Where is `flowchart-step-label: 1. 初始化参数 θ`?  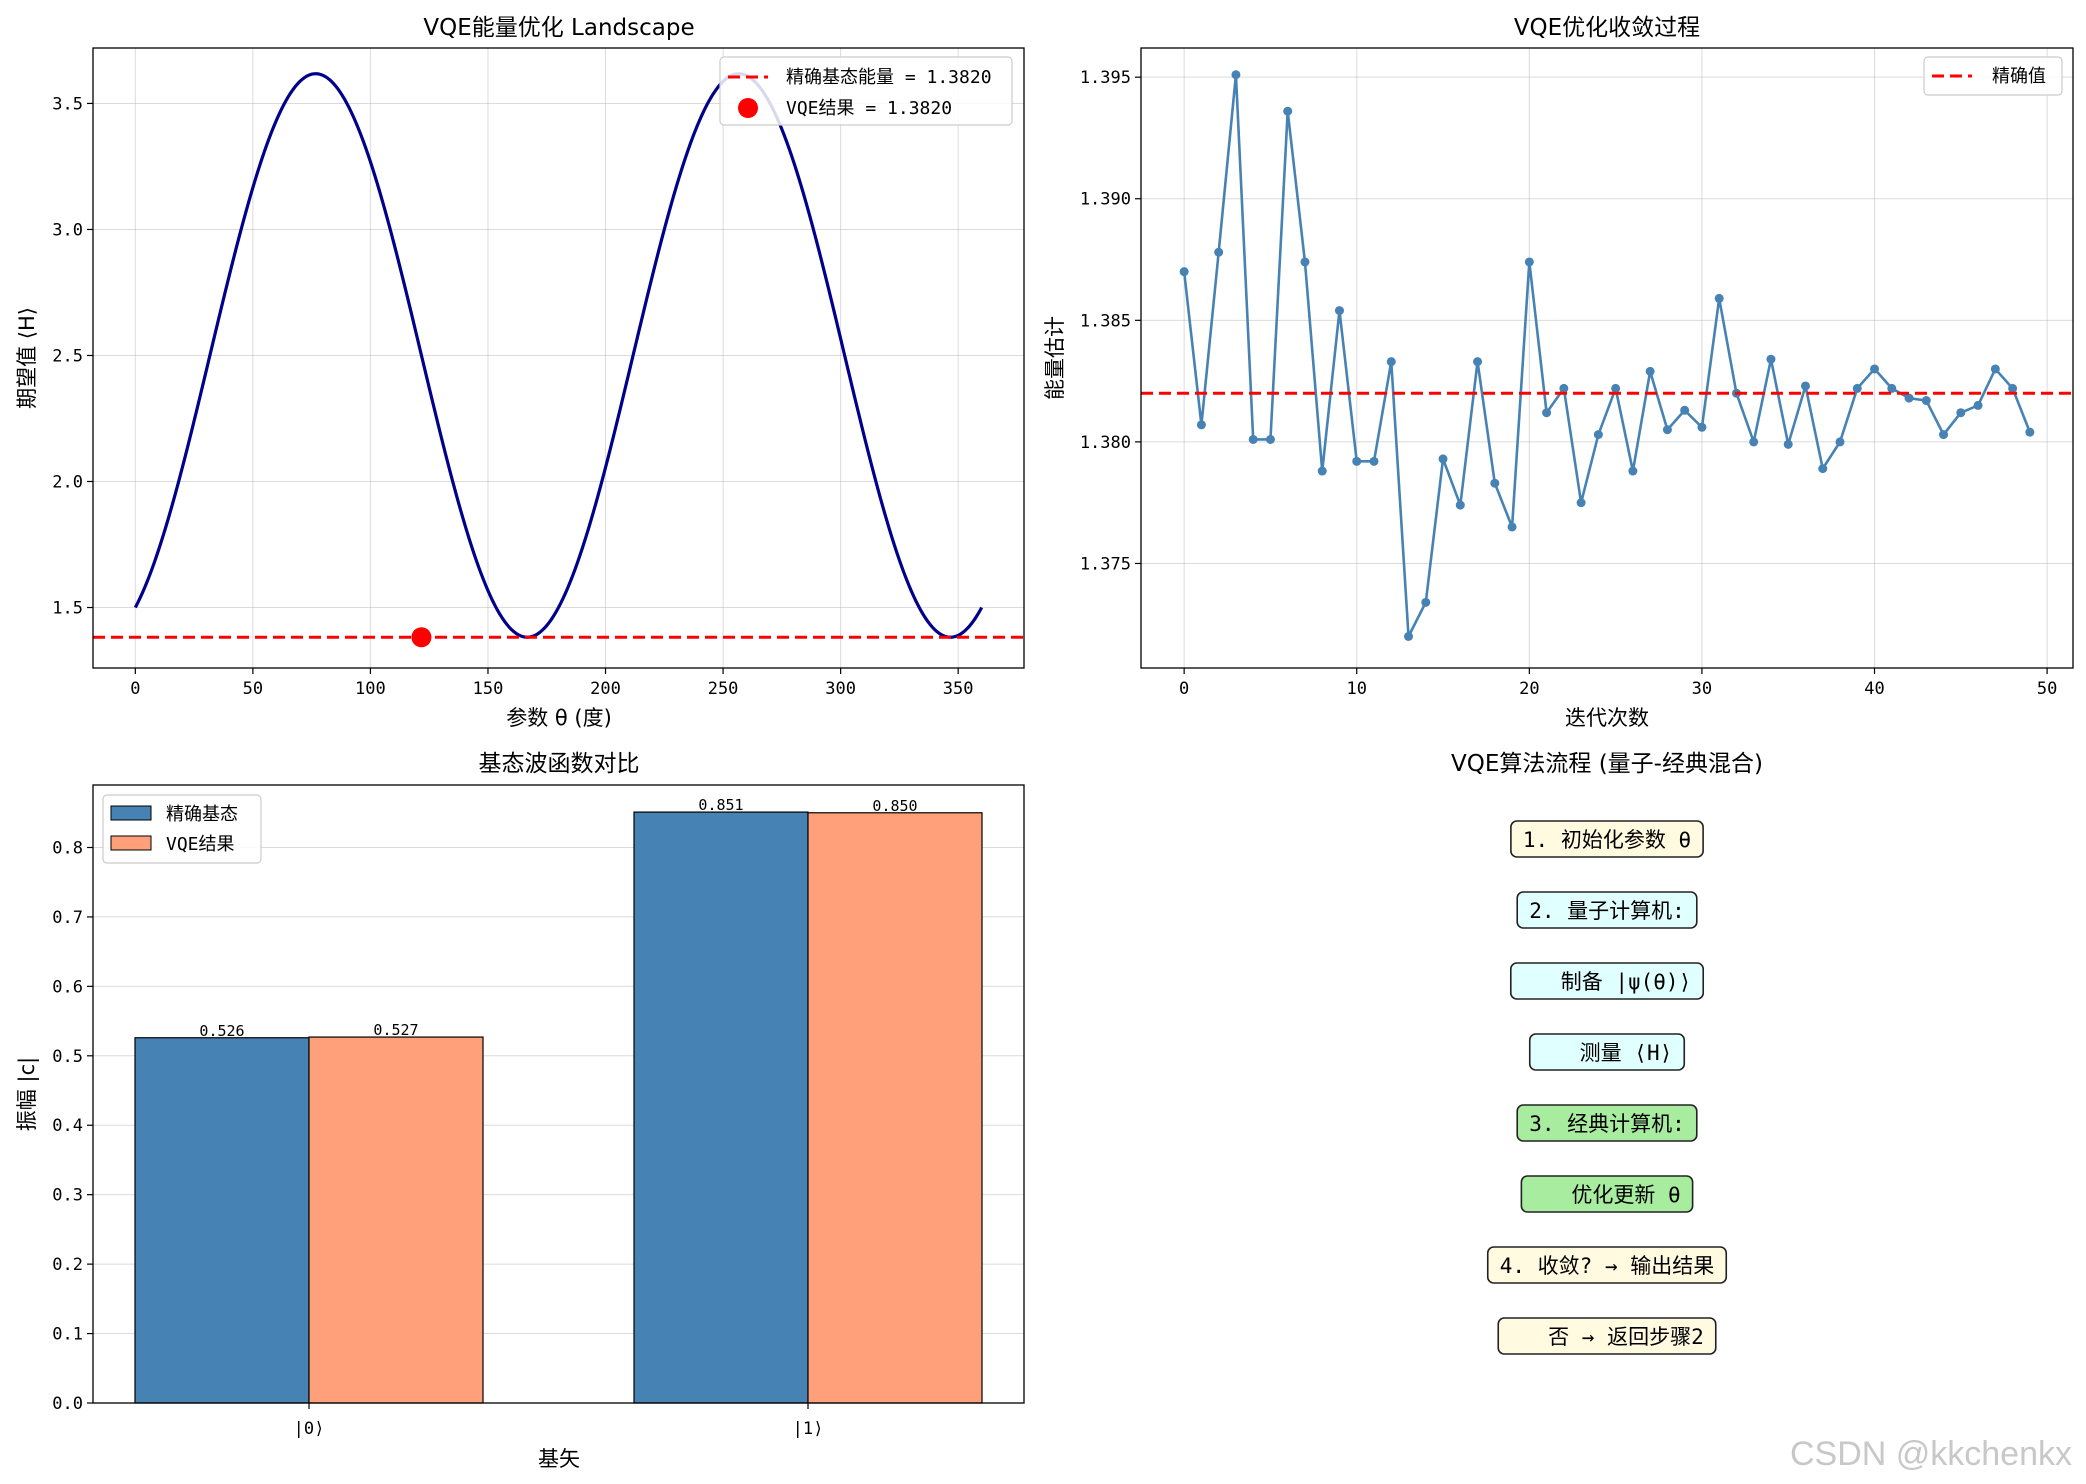 flowchart-step-label: 1. 初始化参数 θ is located at coordinates (1607, 840).